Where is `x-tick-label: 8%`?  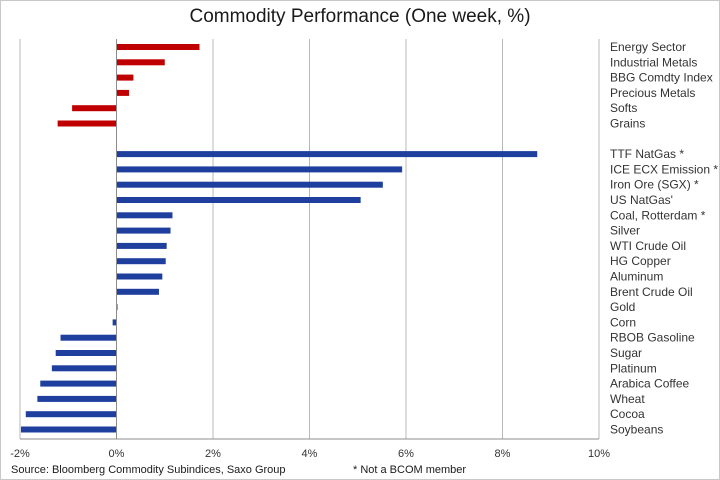 x-tick-label: 8% is located at coordinates (503, 454).